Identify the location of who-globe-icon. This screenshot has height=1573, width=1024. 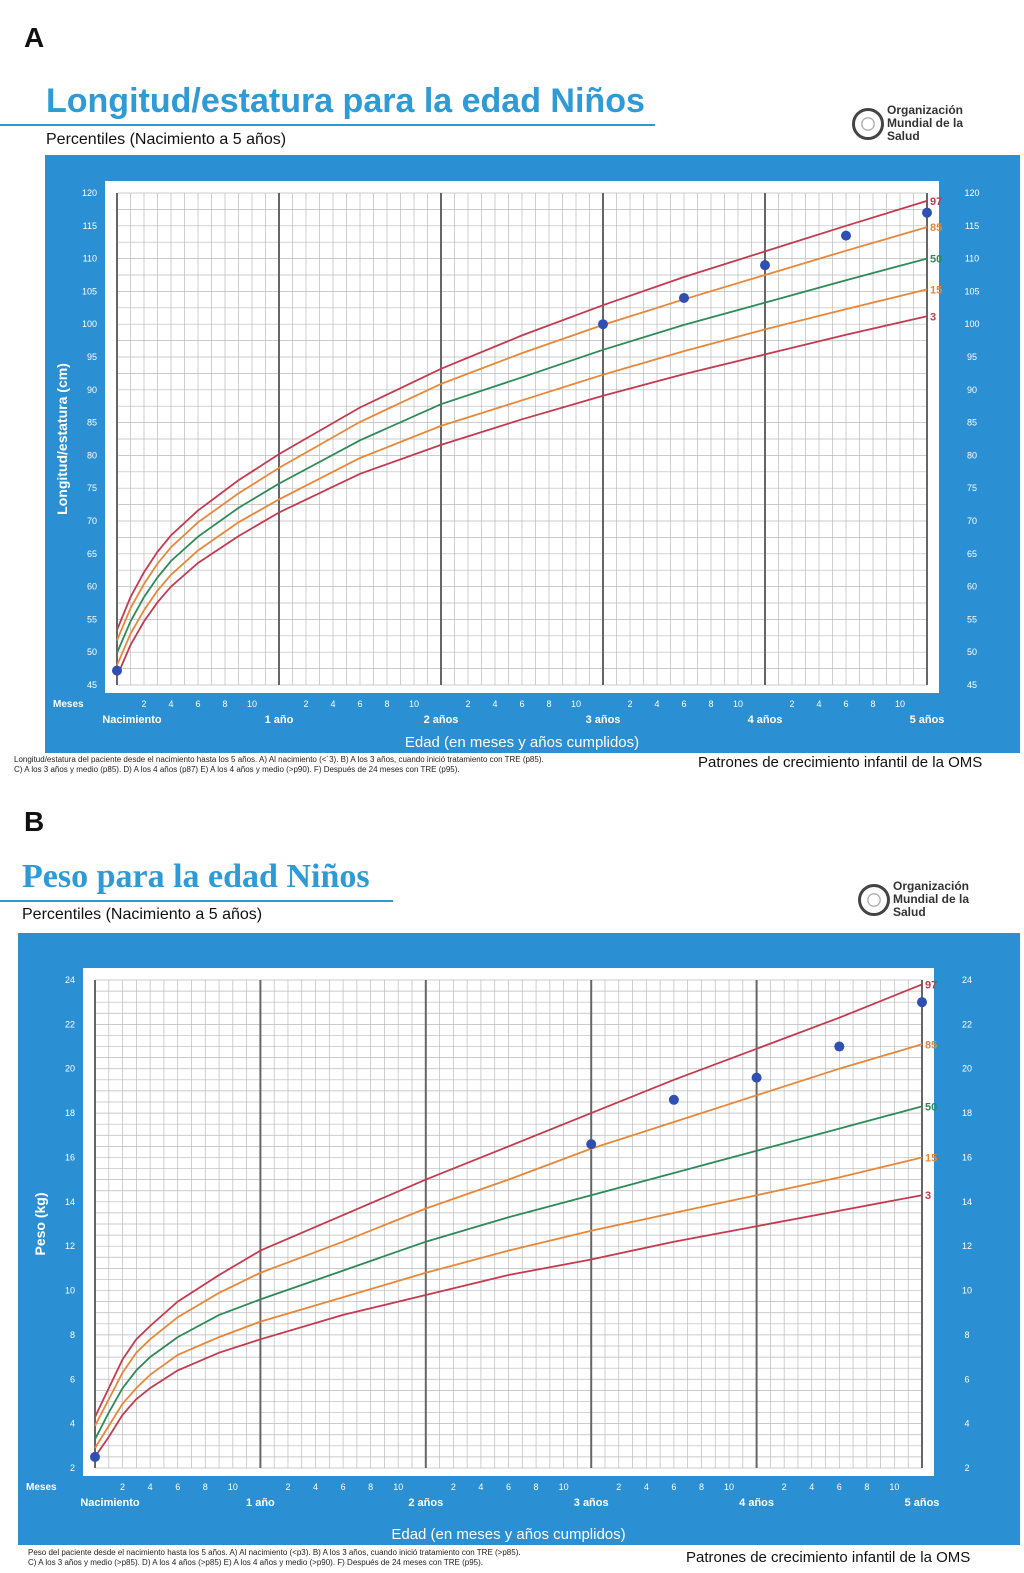
(874, 899).